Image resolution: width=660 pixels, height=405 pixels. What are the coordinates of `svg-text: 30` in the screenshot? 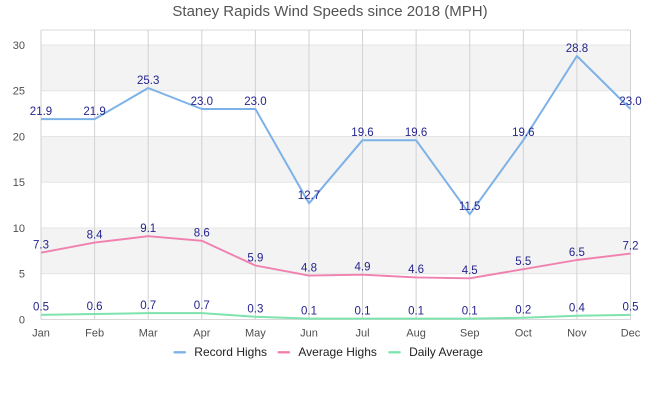 It's located at (19, 46).